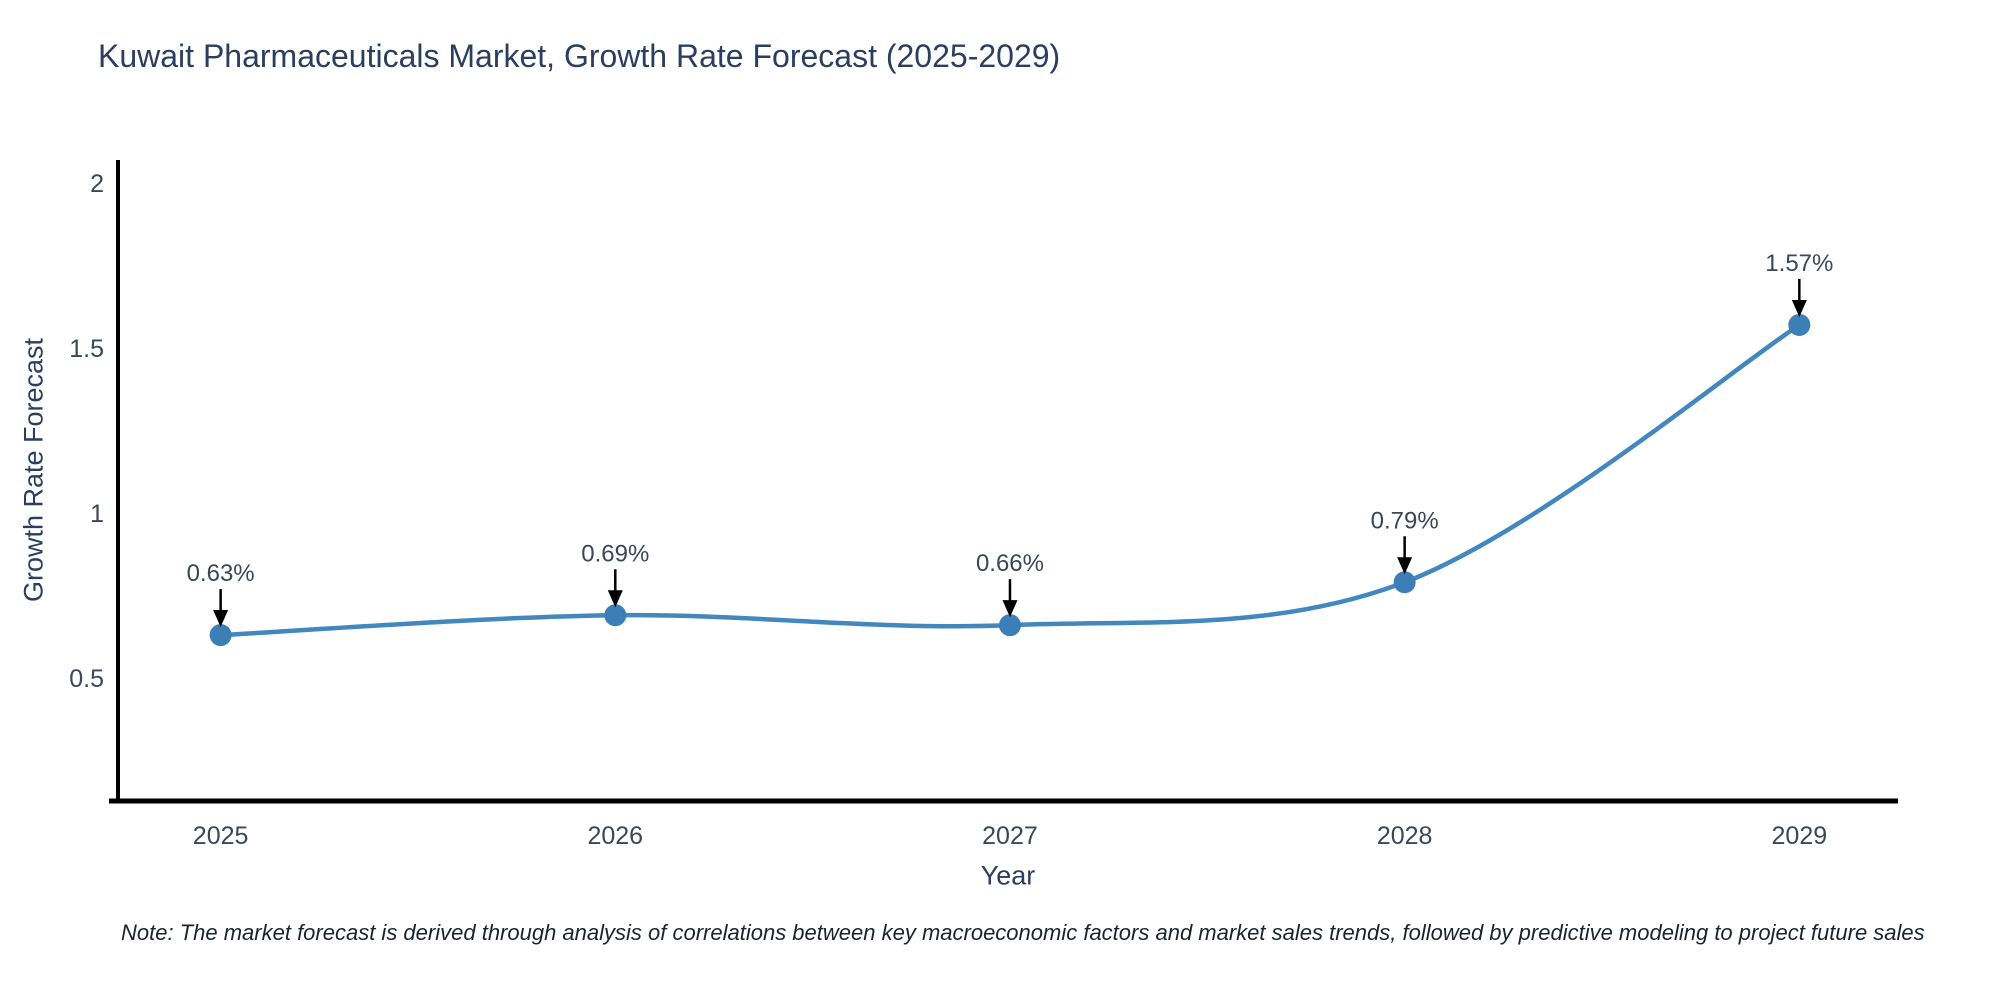 The image size is (2000, 1000). I want to click on x-tick-label: 2028, so click(1405, 836).